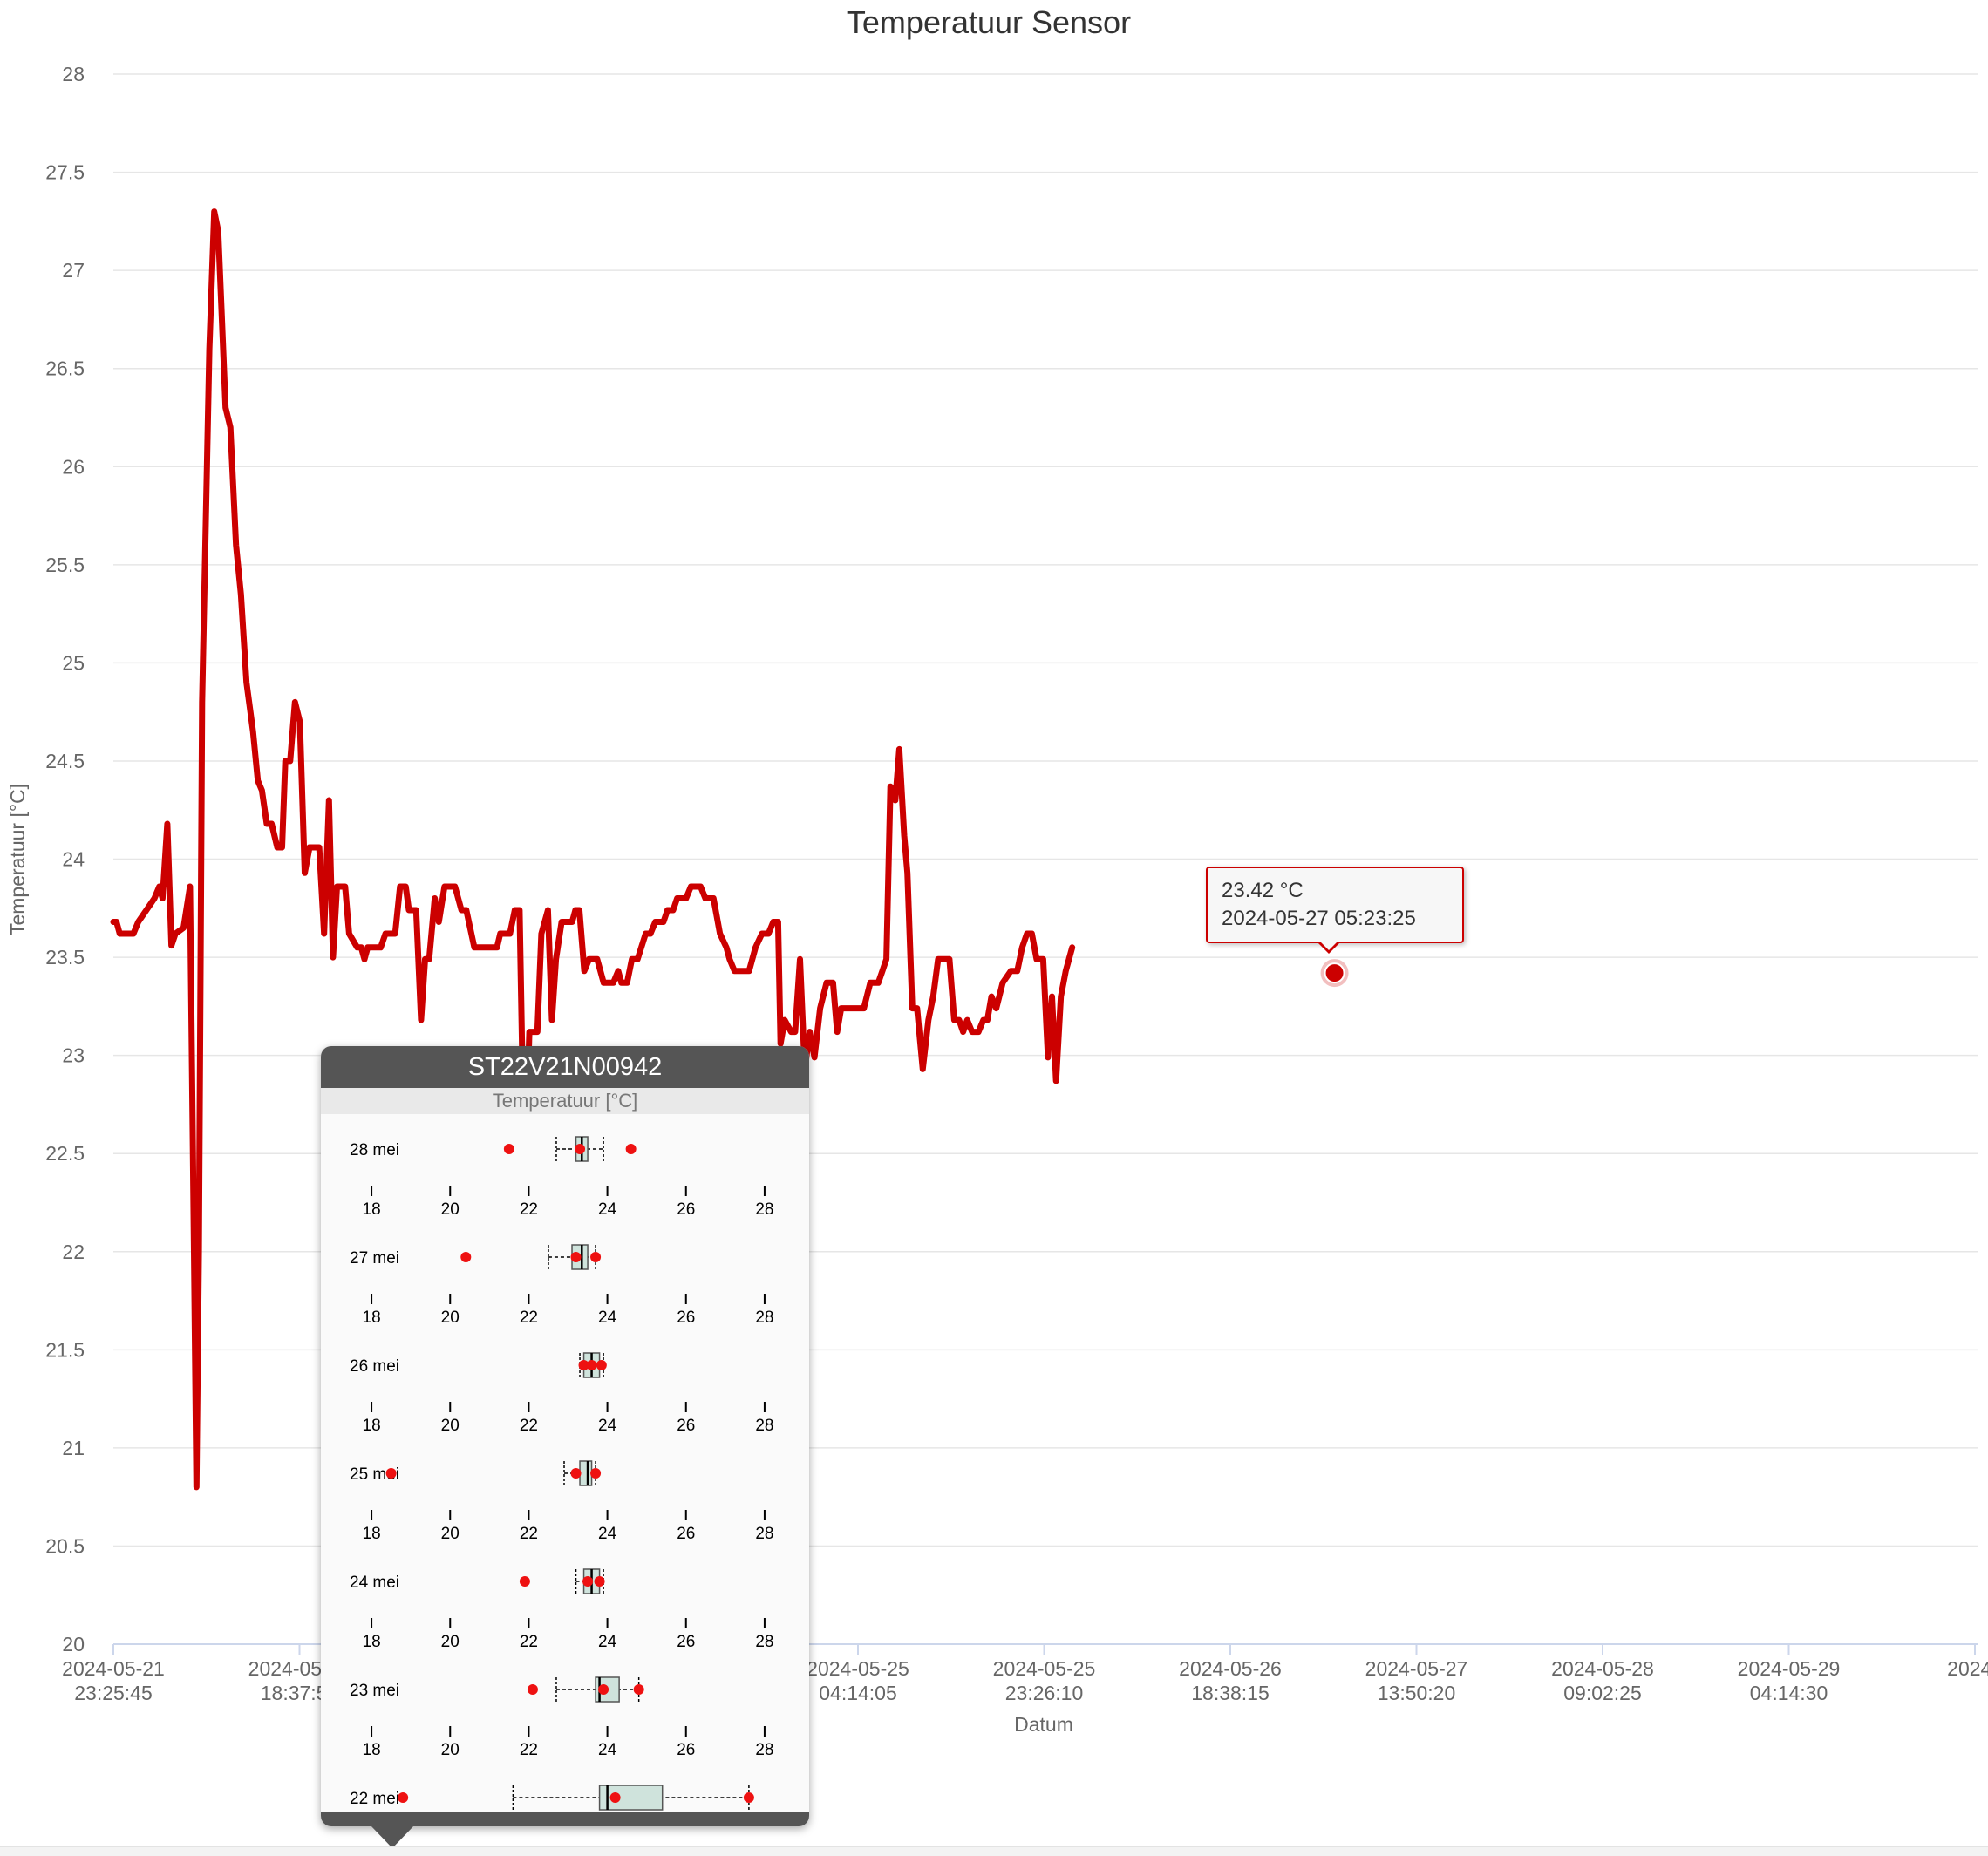 This screenshot has width=1988, height=1856. Describe the element at coordinates (73, 1055) in the screenshot. I see `y-tick-label: 23` at that location.